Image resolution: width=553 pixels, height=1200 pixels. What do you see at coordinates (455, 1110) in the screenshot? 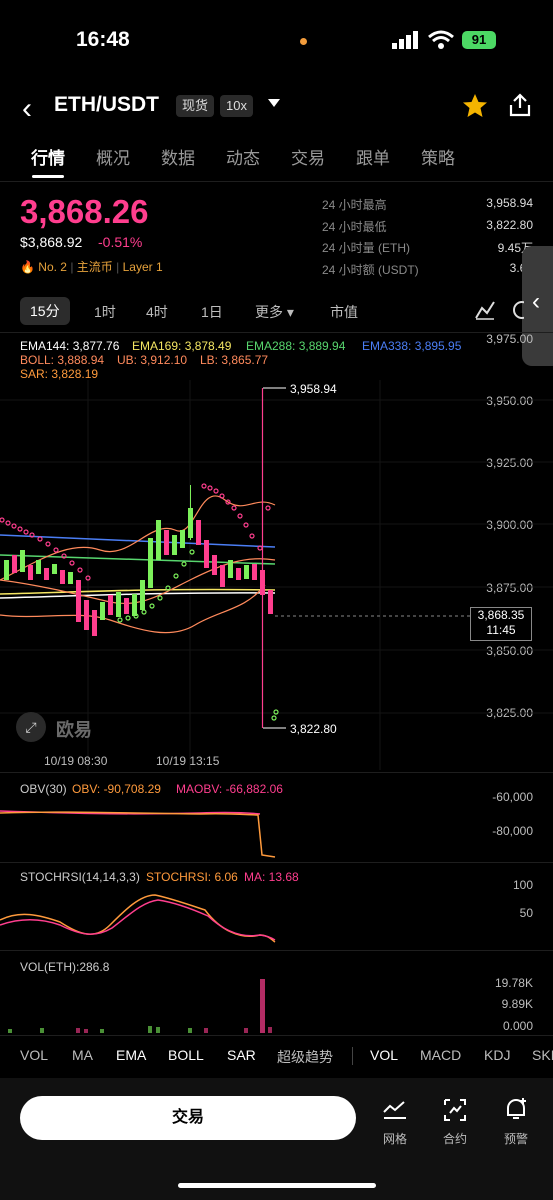
I see `contract-icon` at bounding box center [455, 1110].